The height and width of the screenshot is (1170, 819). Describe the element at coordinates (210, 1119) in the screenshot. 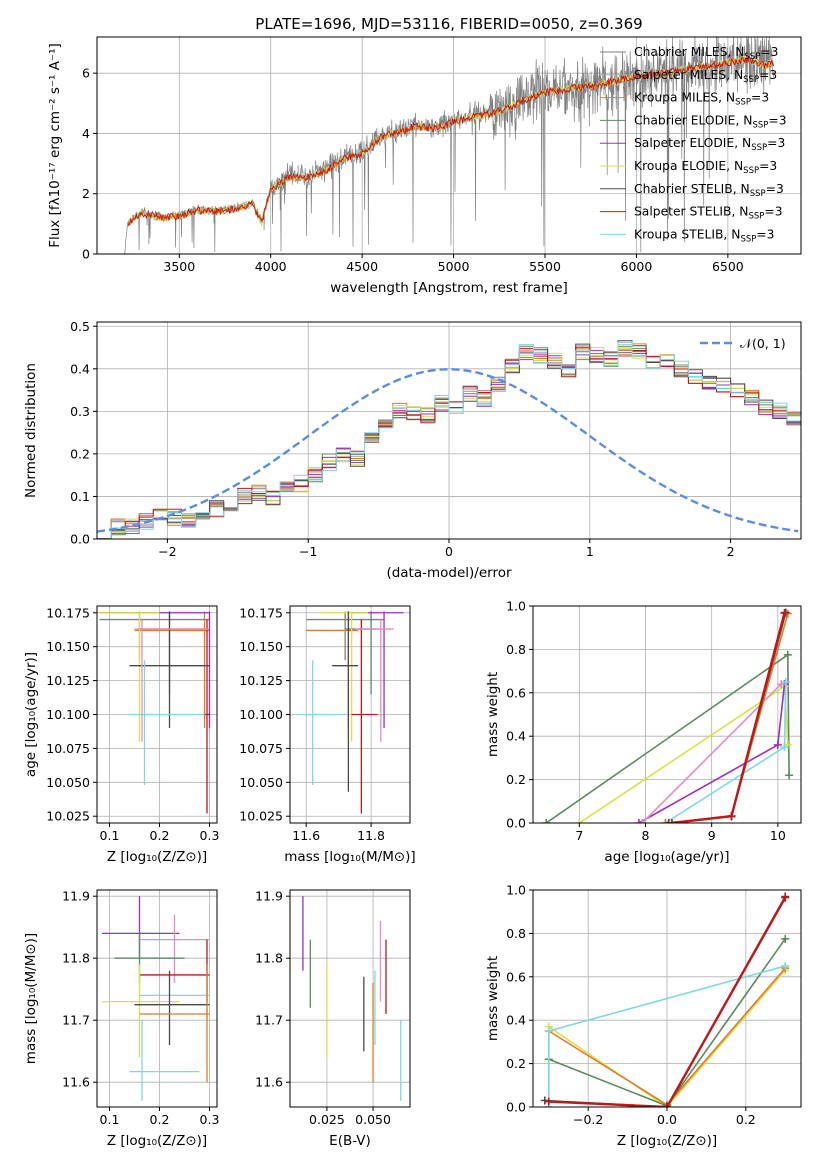

I see `x-tick-label: 0.3` at that location.